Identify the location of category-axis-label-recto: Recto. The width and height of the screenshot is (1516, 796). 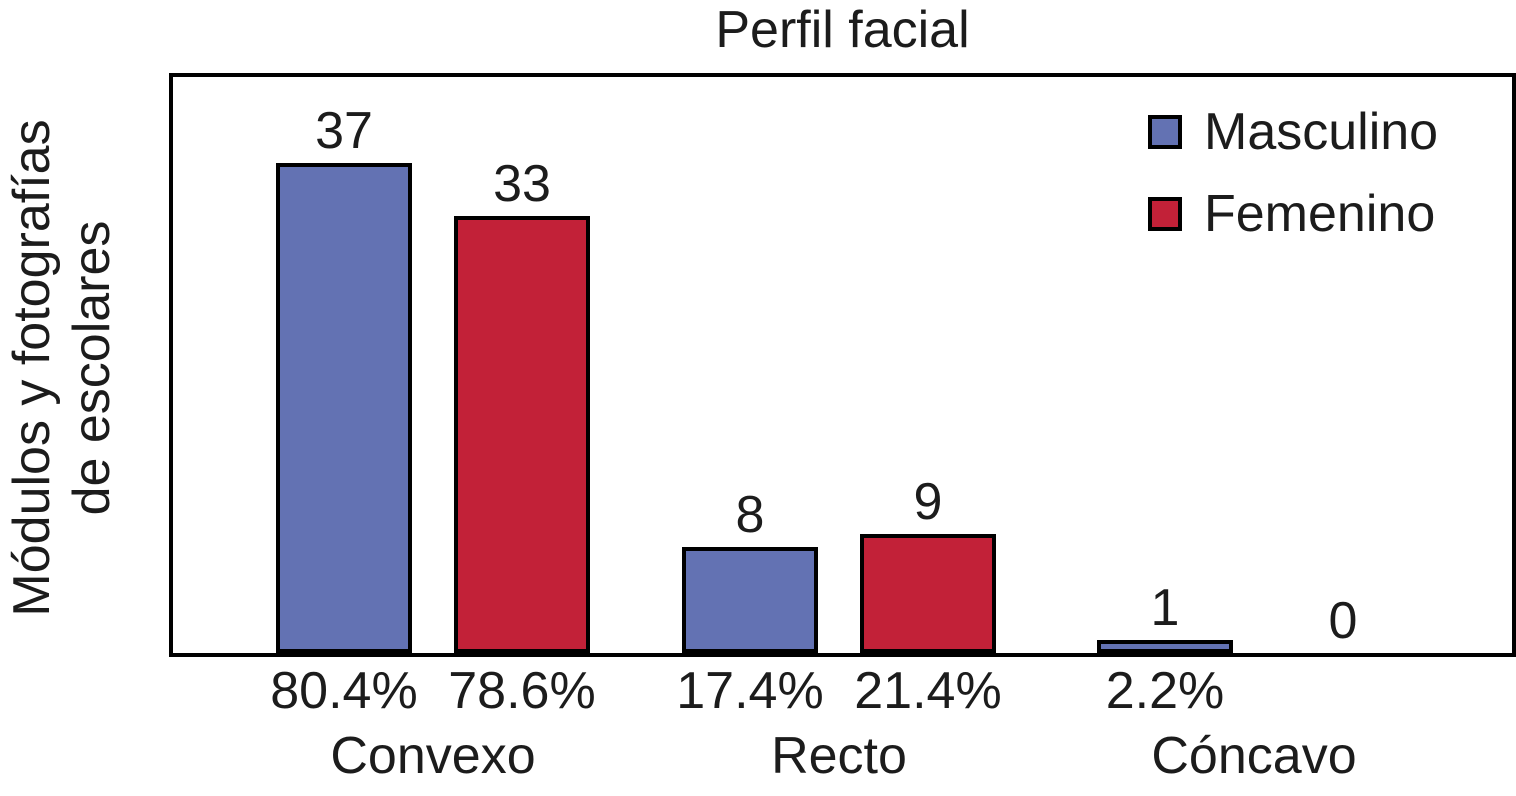
(839, 756).